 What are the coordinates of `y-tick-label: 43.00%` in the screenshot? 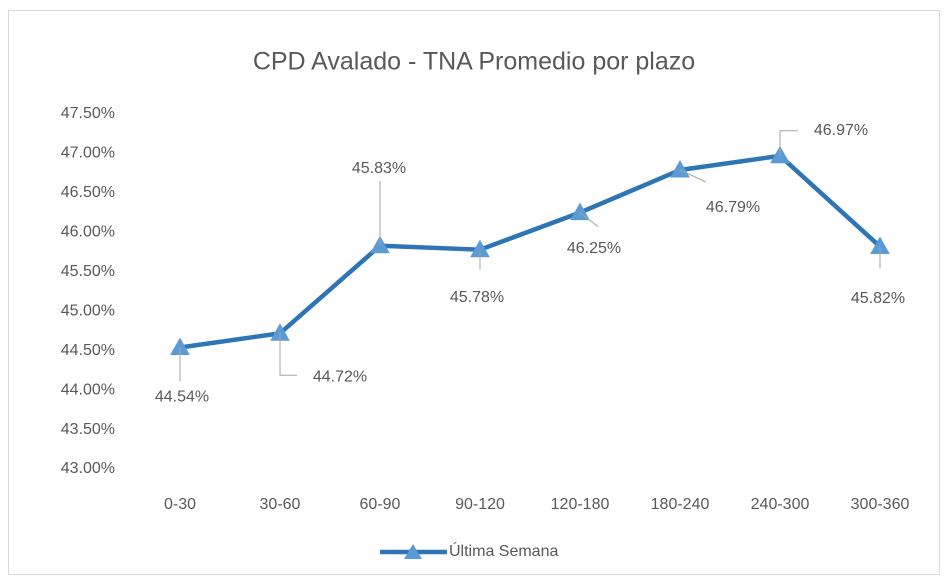 It's located at (88, 468).